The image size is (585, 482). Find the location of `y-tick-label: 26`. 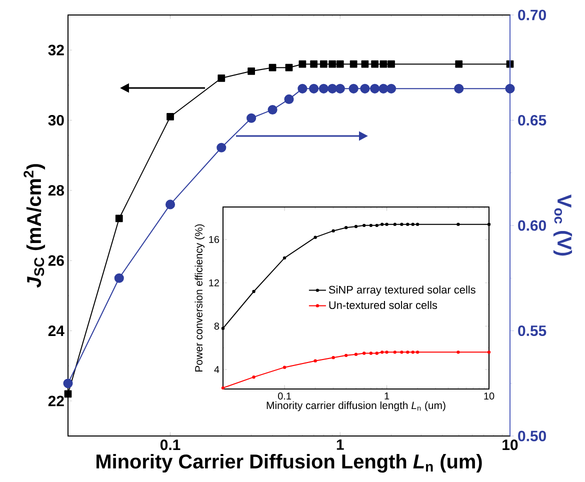

y-tick-label: 26 is located at coordinates (56, 260).